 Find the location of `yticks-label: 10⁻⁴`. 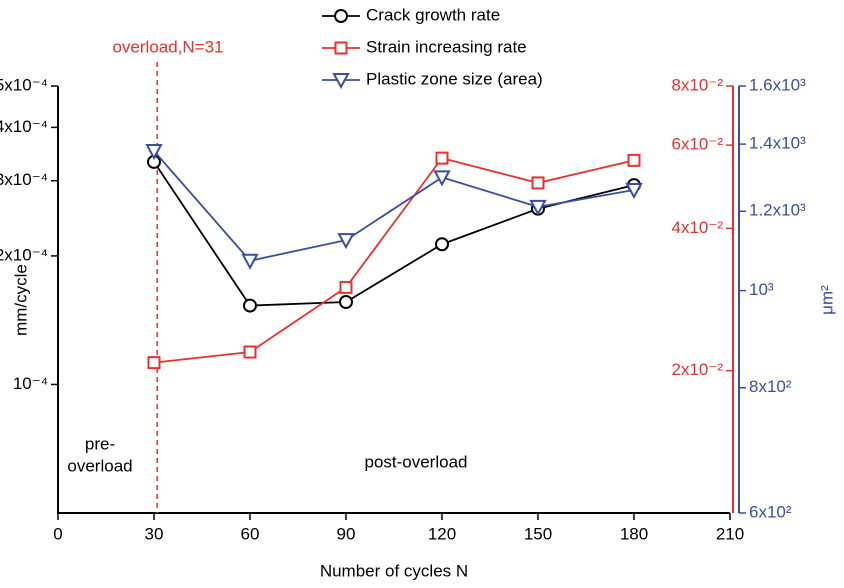

yticks-label: 10⁻⁴ is located at coordinates (30, 383).